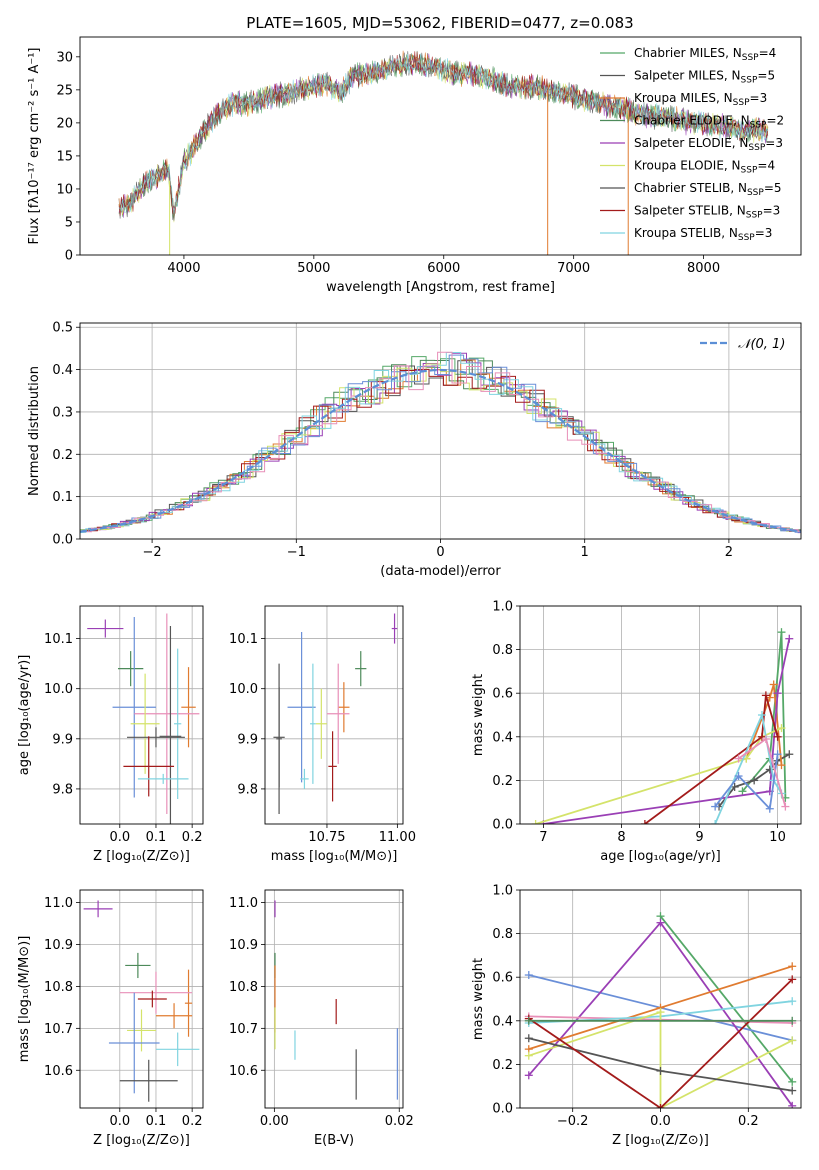 This screenshot has width=819, height=1170. Describe the element at coordinates (34, 431) in the screenshot. I see `y-axis-label: Normed distribution` at that location.